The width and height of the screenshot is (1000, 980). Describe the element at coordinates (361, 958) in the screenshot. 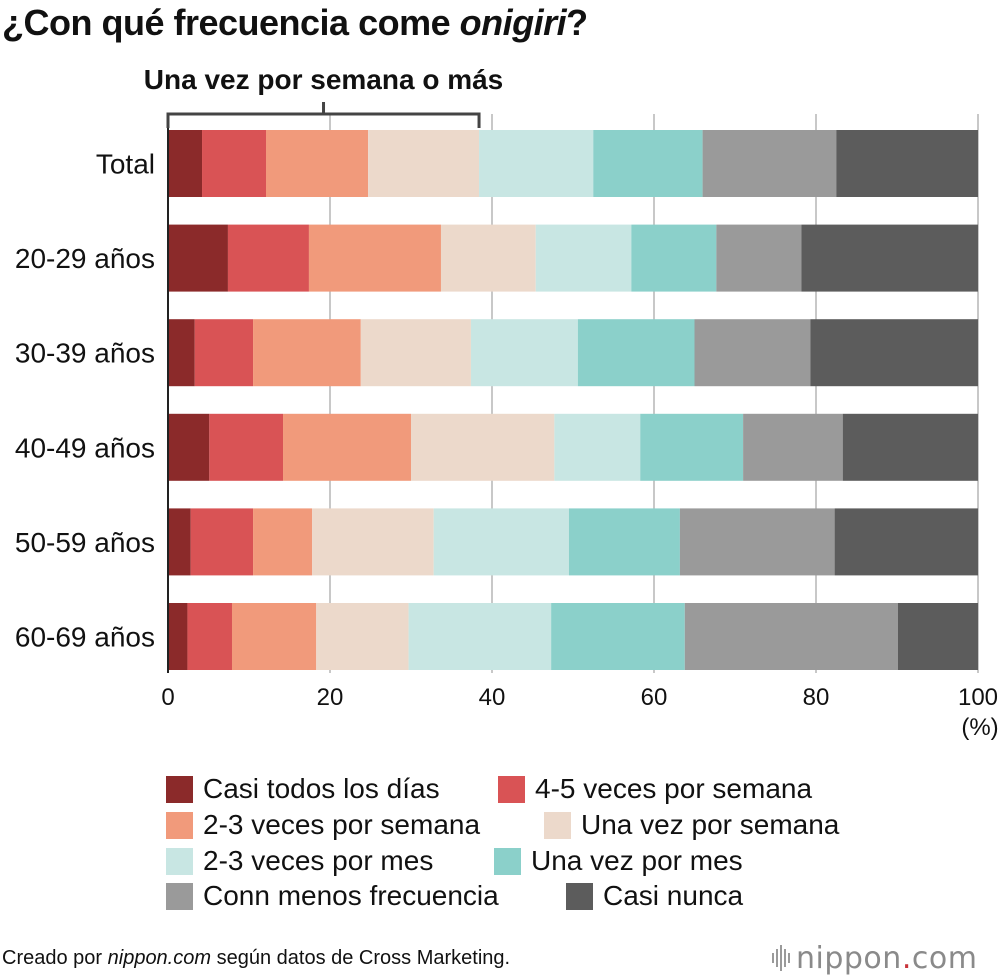

I see `source-suffix: según datos de Cross Marketing.` at that location.